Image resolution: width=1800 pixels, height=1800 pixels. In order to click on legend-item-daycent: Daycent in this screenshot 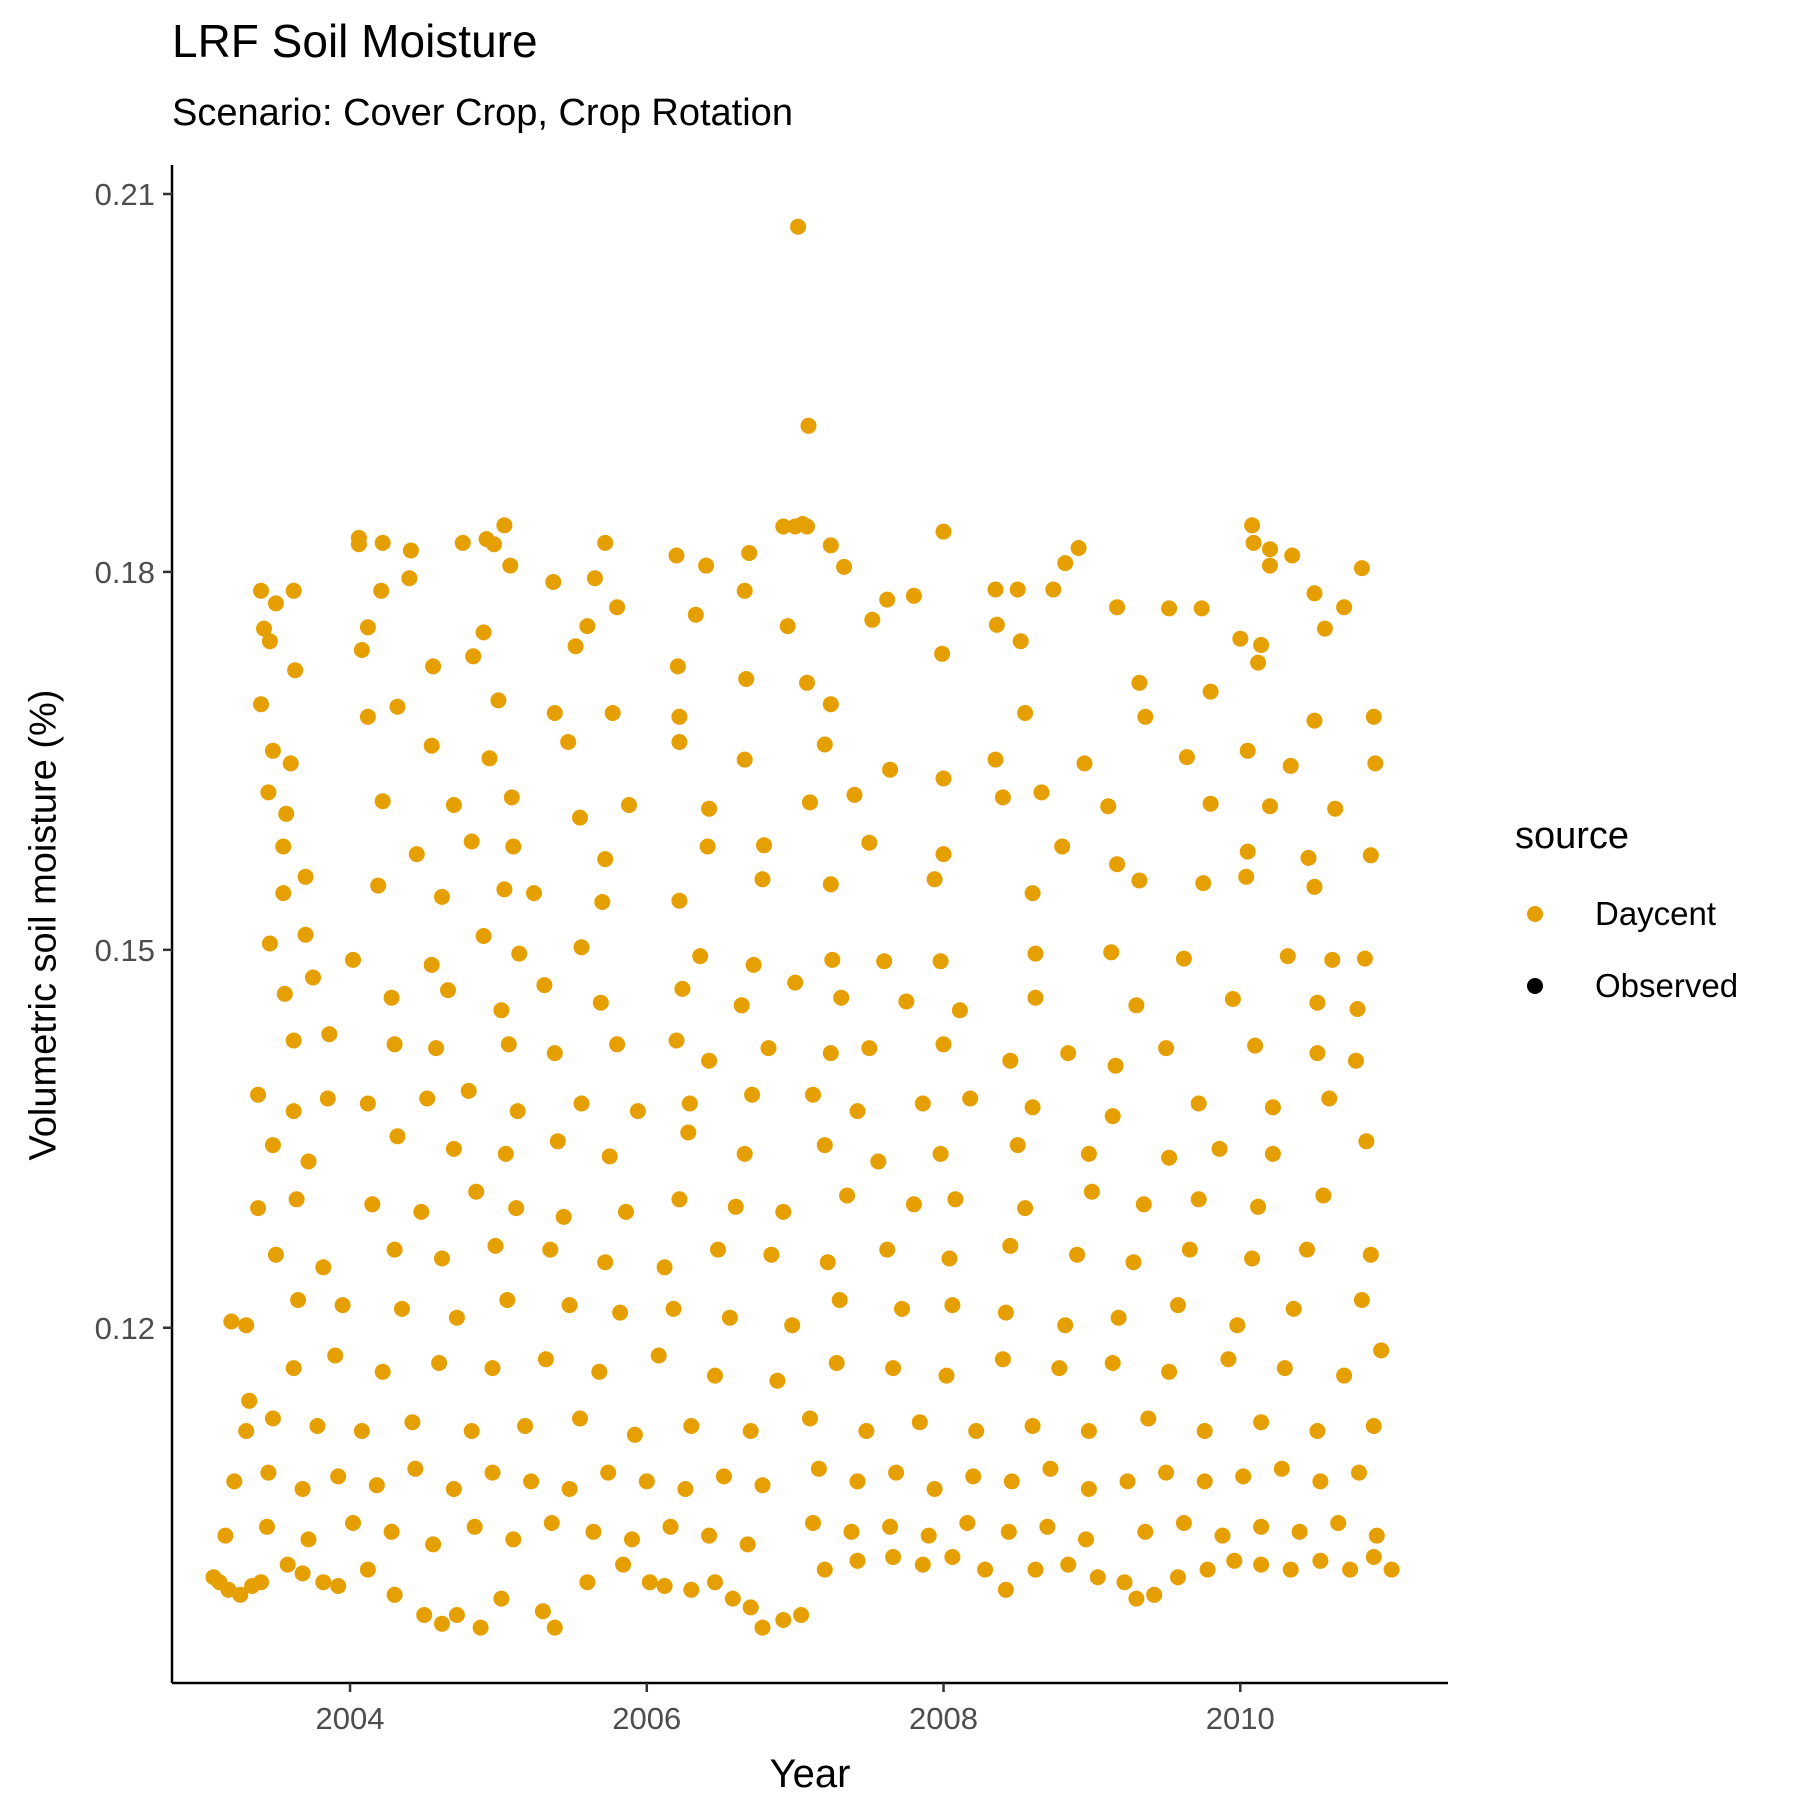, I will do `click(1626, 914)`.